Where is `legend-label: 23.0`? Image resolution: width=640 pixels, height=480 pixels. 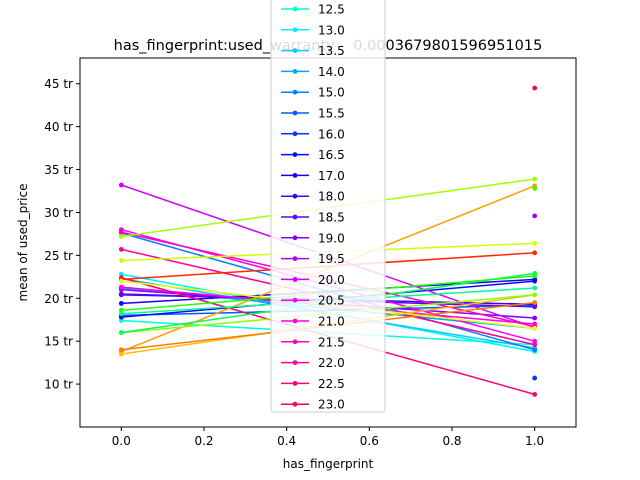 legend-label: 23.0 is located at coordinates (331, 405).